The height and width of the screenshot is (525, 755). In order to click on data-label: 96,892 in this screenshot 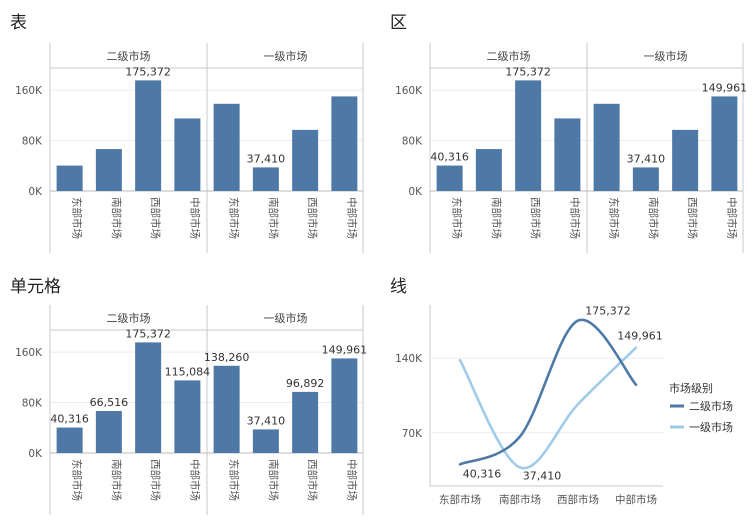, I will do `click(305, 383)`.